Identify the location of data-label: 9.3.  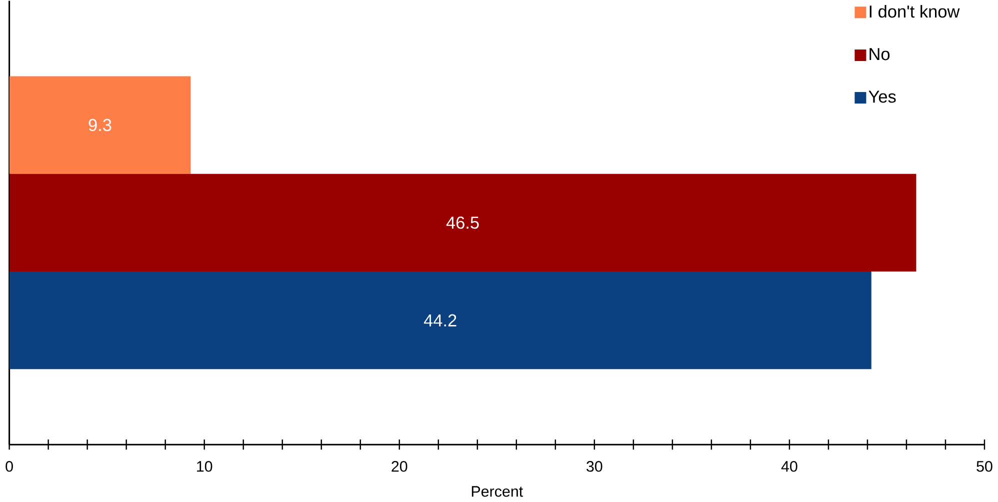
(100, 125).